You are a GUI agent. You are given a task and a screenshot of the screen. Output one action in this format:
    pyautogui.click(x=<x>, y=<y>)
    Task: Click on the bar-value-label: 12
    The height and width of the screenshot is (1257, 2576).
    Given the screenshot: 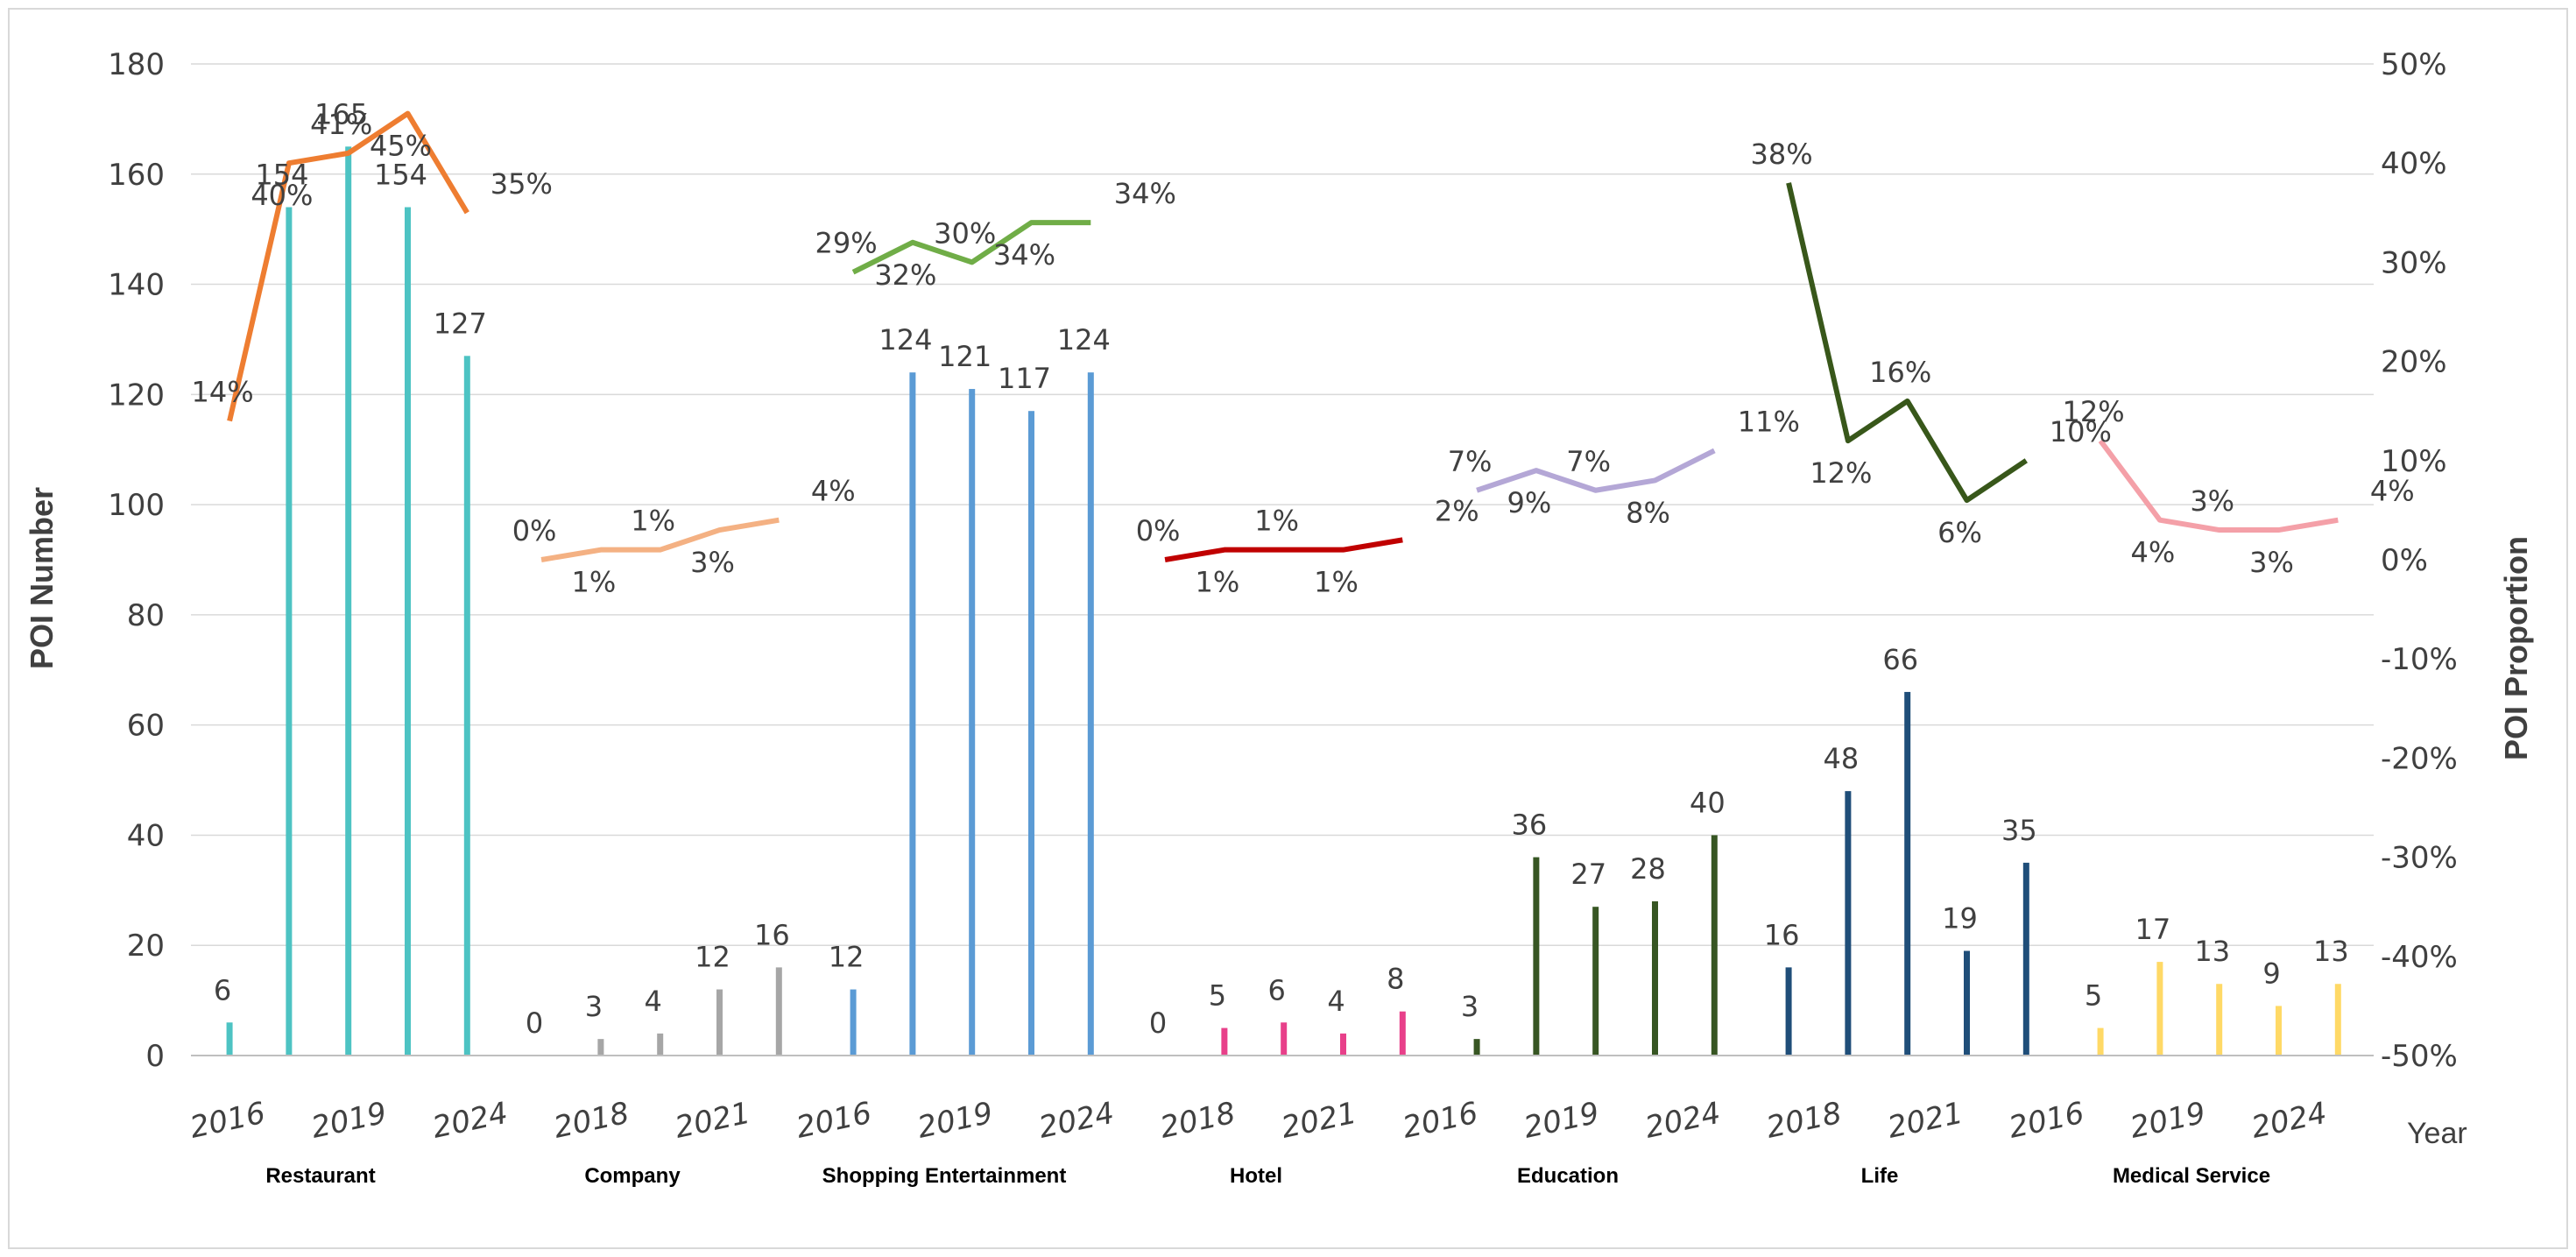 What is the action you would take?
    pyautogui.click(x=712, y=957)
    